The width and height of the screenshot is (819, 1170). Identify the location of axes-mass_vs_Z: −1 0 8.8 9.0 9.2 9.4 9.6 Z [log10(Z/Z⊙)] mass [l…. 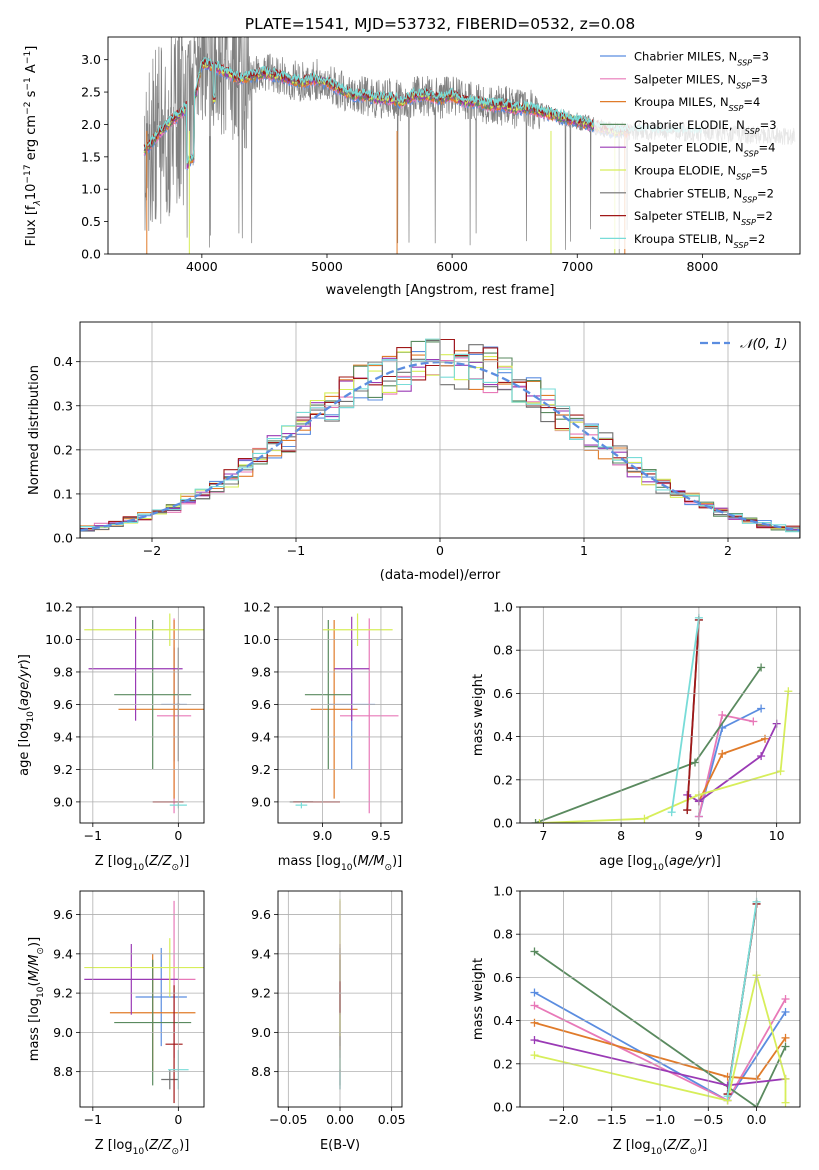
(116, 1023).